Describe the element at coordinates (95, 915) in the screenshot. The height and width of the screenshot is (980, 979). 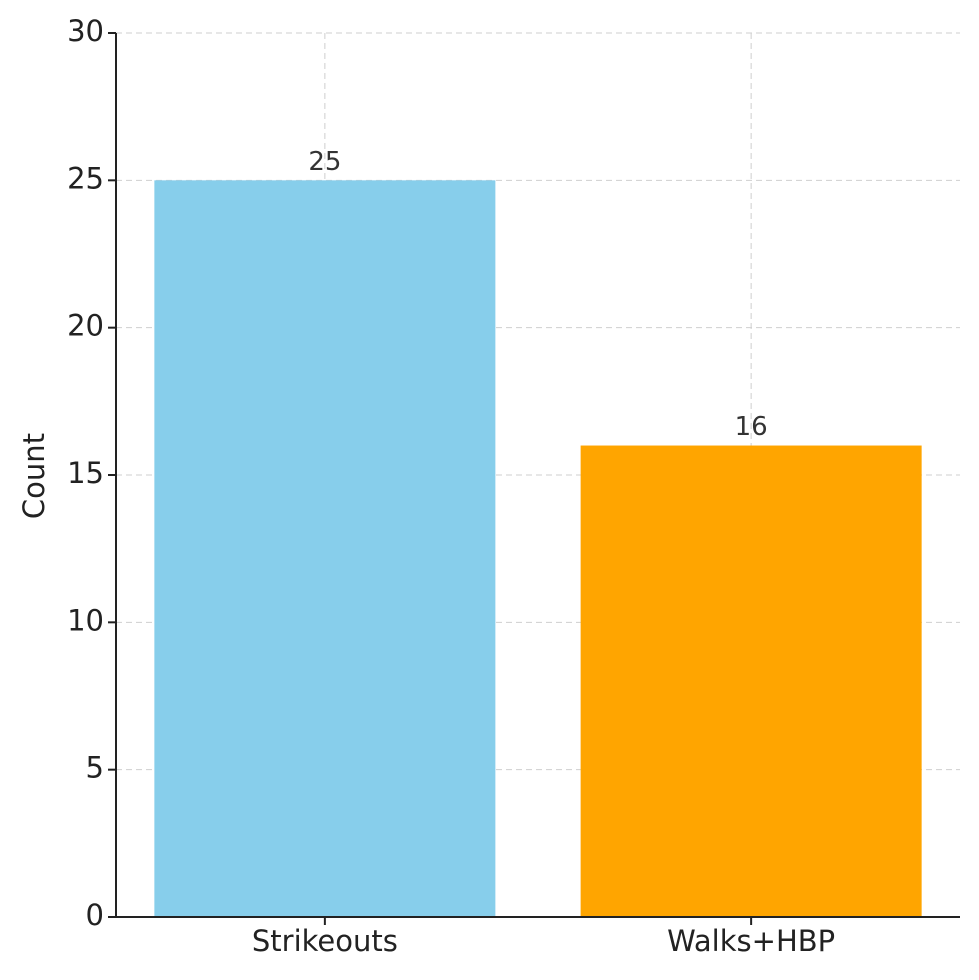
I see `y-tick-label: 0` at that location.